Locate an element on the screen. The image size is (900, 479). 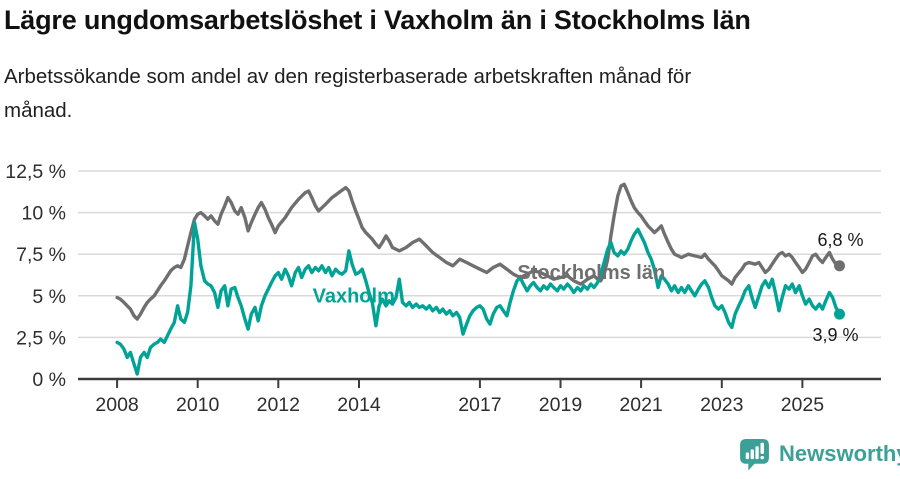
subtitle-line-2: månad. is located at coordinates (38, 110).